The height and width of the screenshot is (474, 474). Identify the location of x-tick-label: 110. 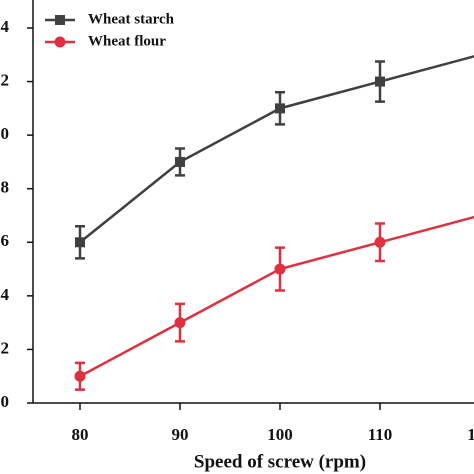
(380, 434).